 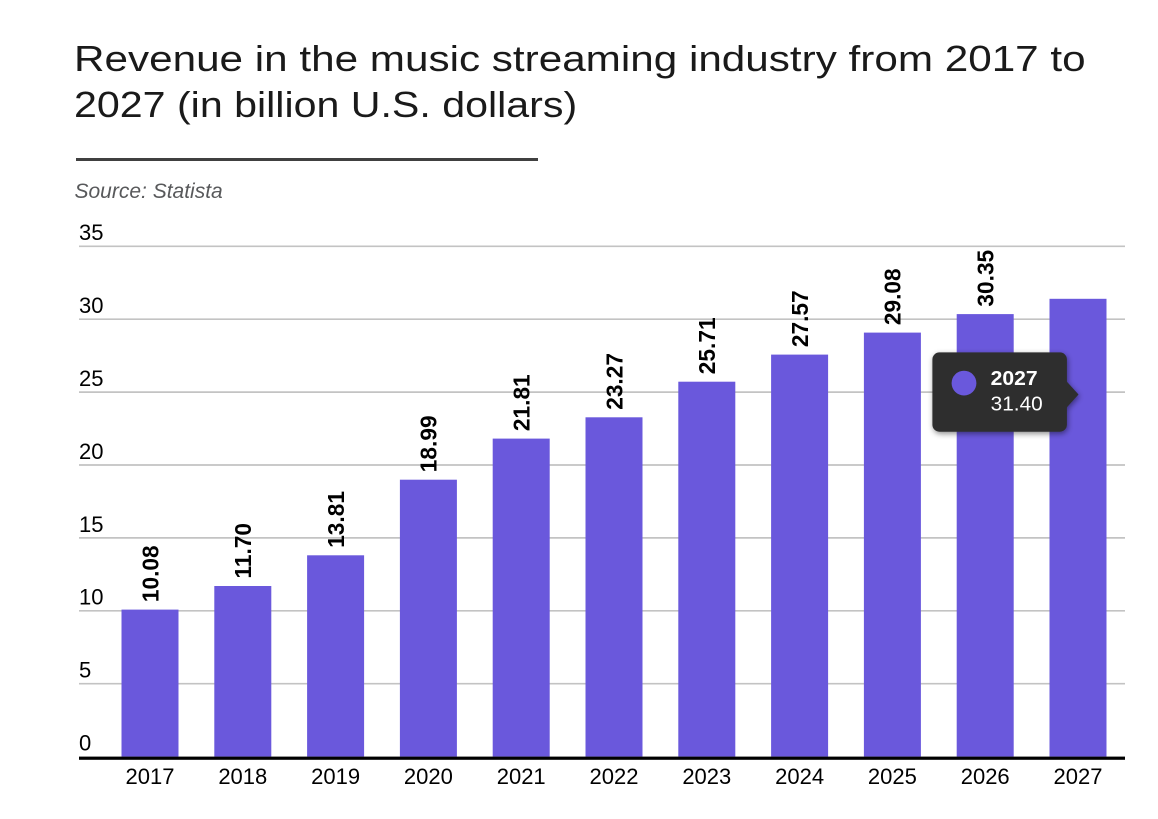 What do you see at coordinates (521, 776) in the screenshot?
I see `svg-text: 2021` at bounding box center [521, 776].